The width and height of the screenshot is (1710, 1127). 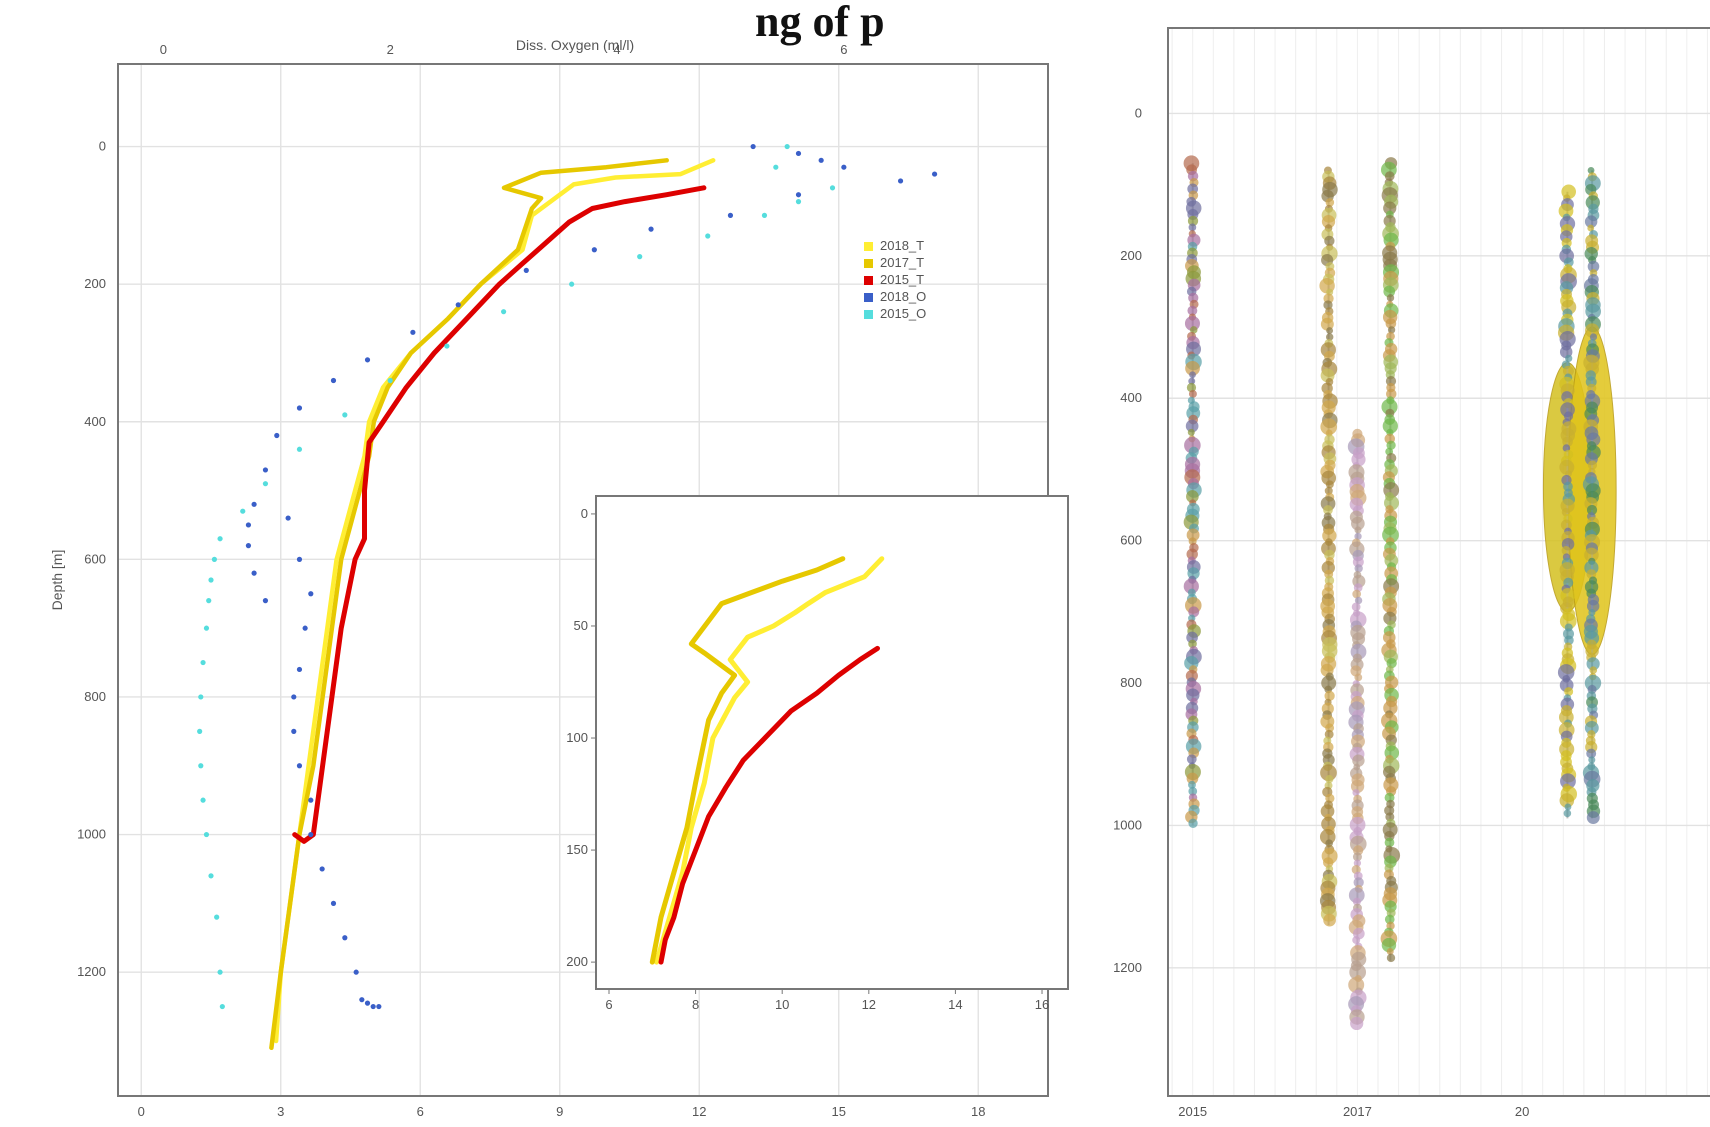 I want to click on right-ytick-label: 0, so click(x=1138, y=112).